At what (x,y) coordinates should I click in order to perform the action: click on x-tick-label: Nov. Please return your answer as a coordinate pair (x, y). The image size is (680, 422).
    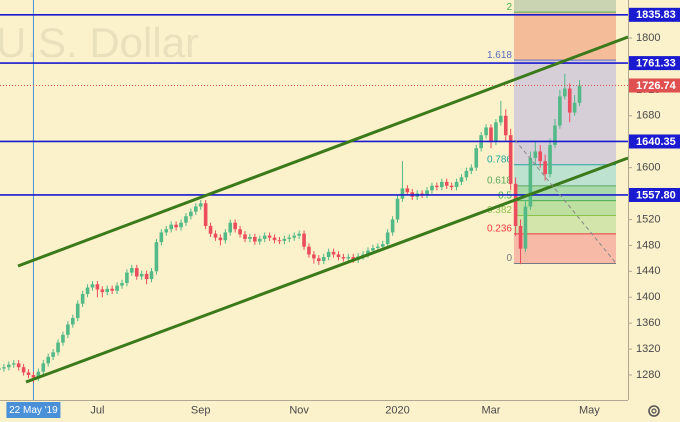
    Looking at the image, I should click on (299, 410).